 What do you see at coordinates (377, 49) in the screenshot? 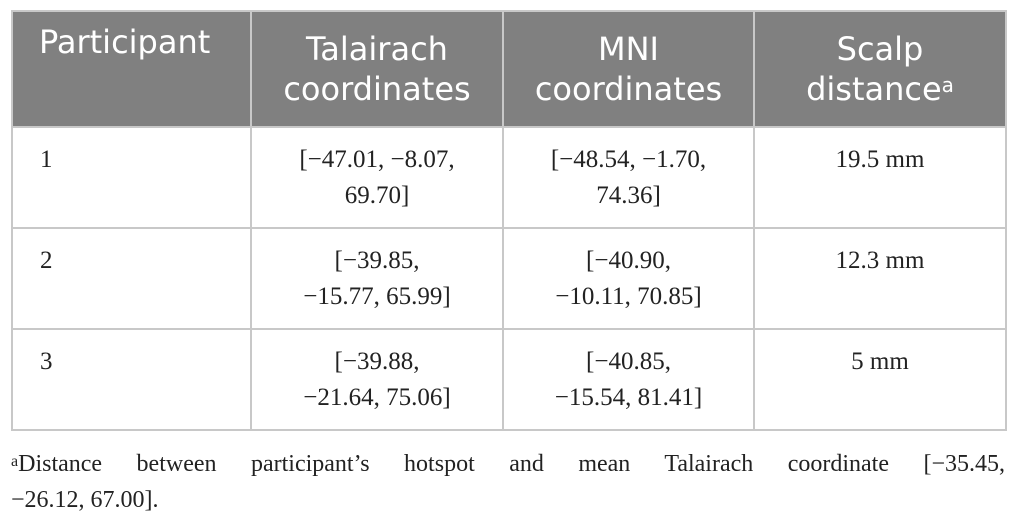
I see `header-talairach-line1: Talairach` at bounding box center [377, 49].